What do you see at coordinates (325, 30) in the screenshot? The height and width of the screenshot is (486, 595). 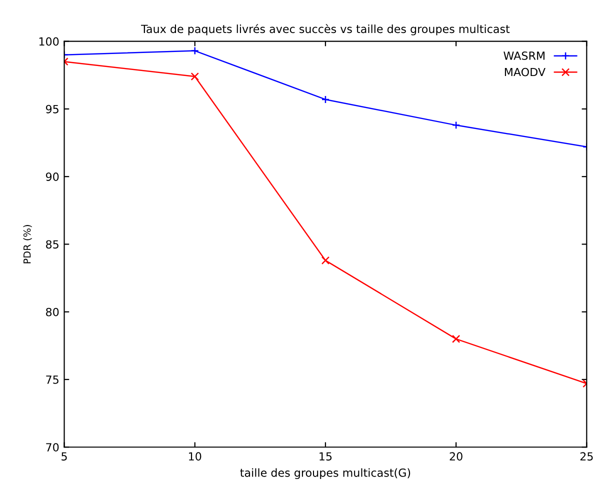 I see `chart-title: Taux de paquets livrés avec succès vs taille des groupes multicast` at bounding box center [325, 30].